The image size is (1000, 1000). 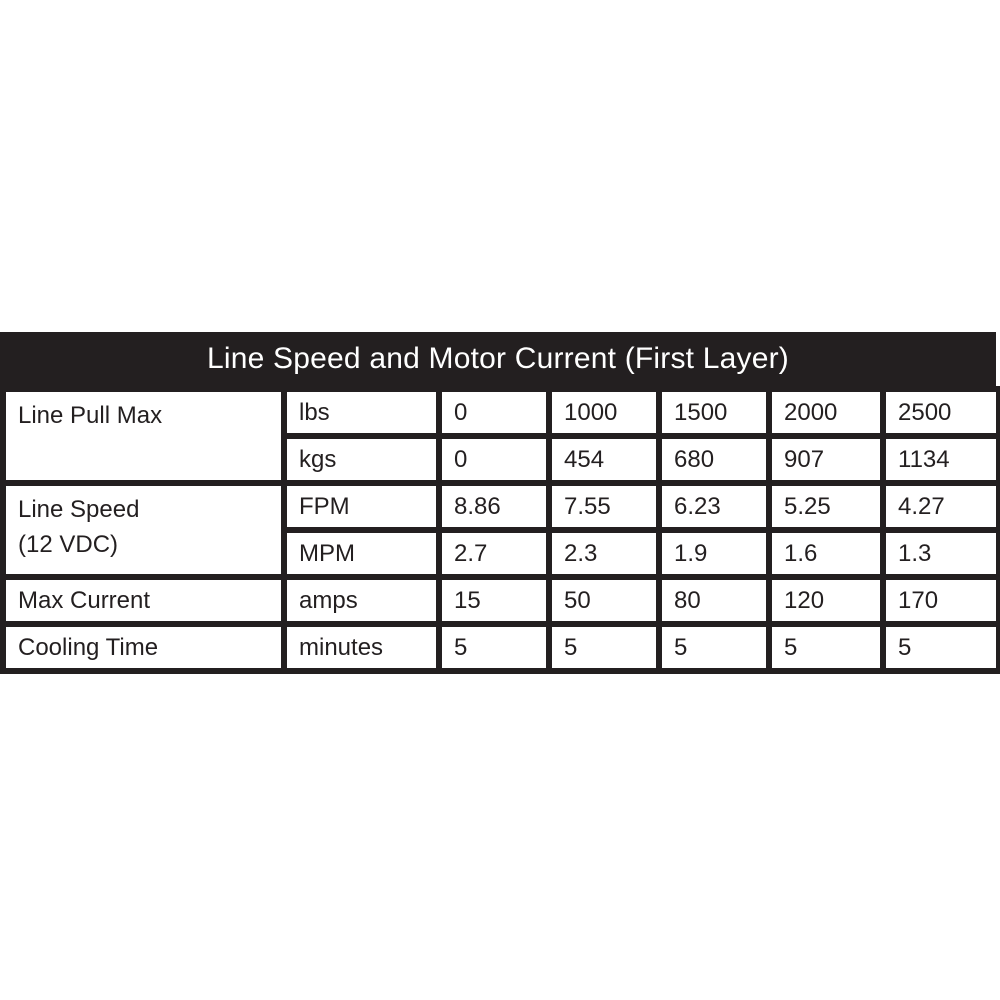 I want to click on value-cell: 6.23, so click(x=714, y=506).